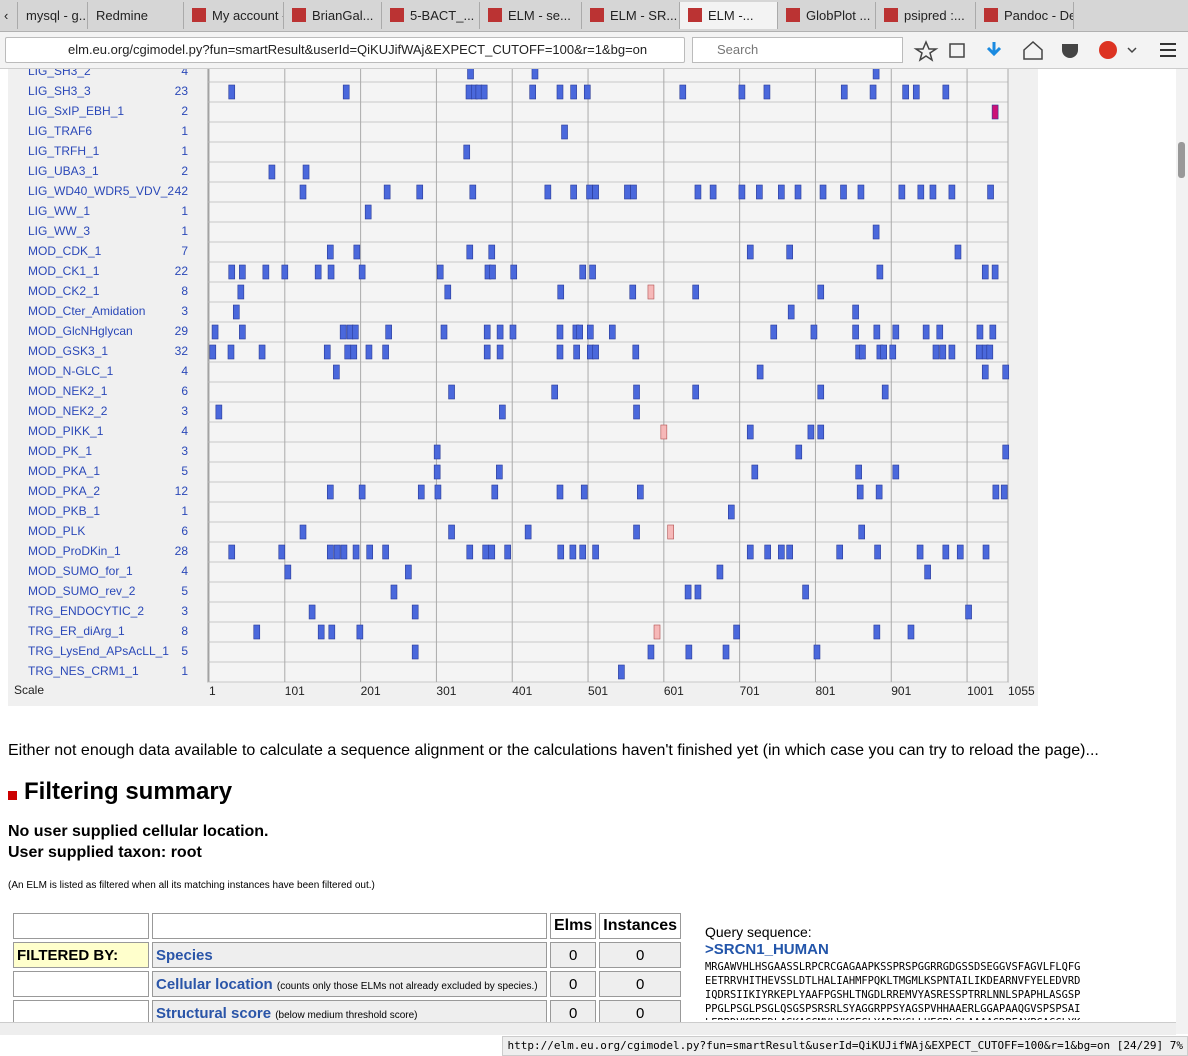 The height and width of the screenshot is (1056, 1188). Describe the element at coordinates (64, 291) in the screenshot. I see `motif-name: MOD_CK2_1` at that location.